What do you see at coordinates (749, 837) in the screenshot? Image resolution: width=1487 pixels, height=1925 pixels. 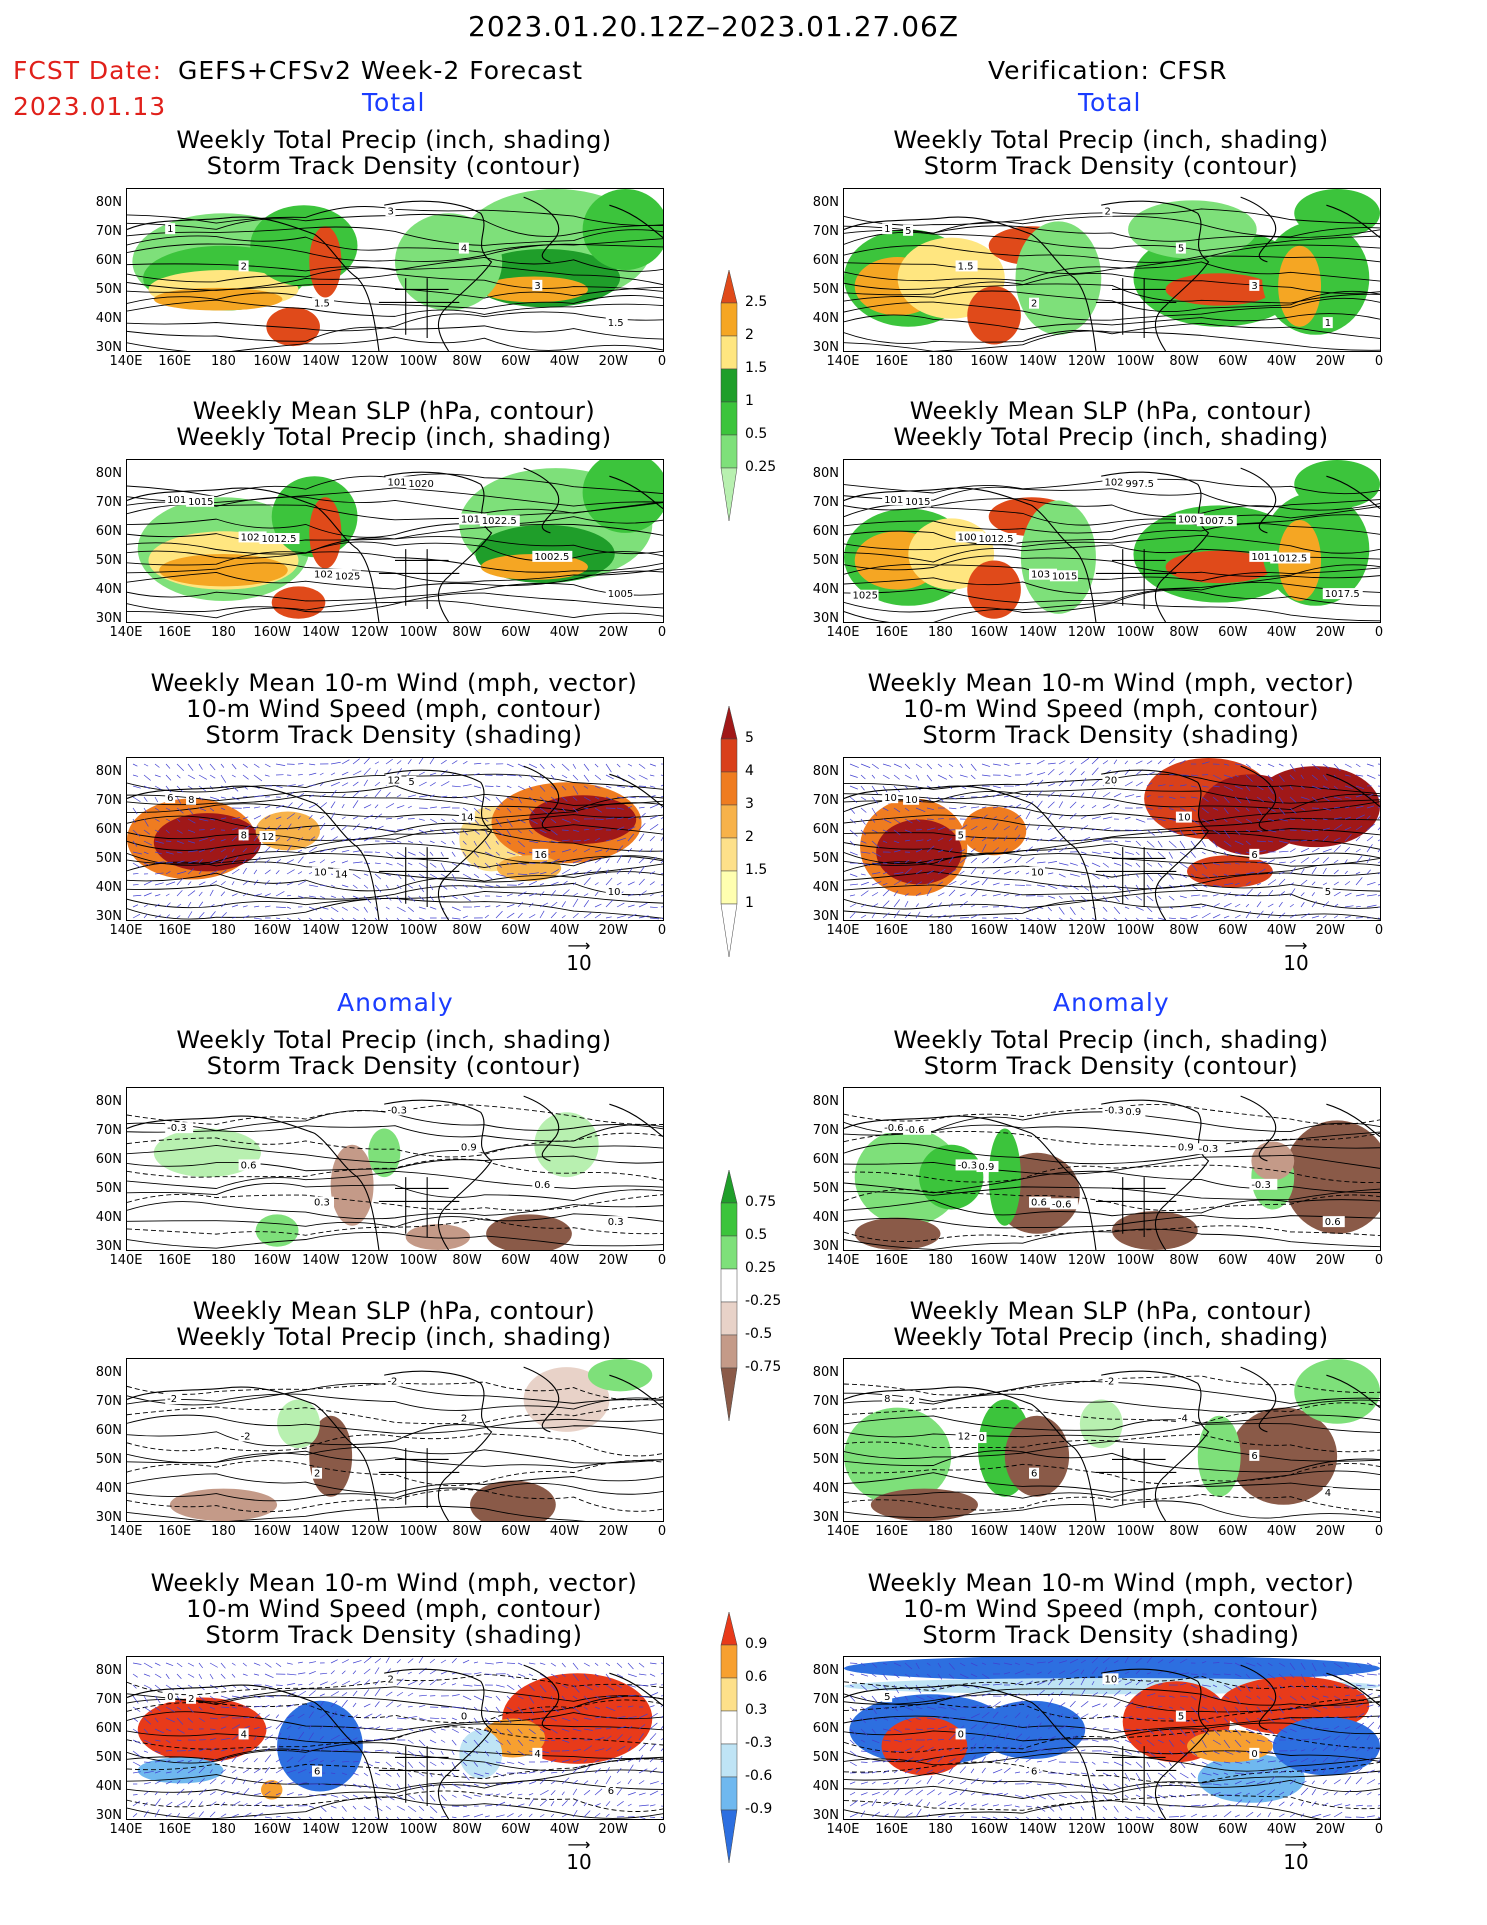 I see `colorbar-tick-label: 2` at bounding box center [749, 837].